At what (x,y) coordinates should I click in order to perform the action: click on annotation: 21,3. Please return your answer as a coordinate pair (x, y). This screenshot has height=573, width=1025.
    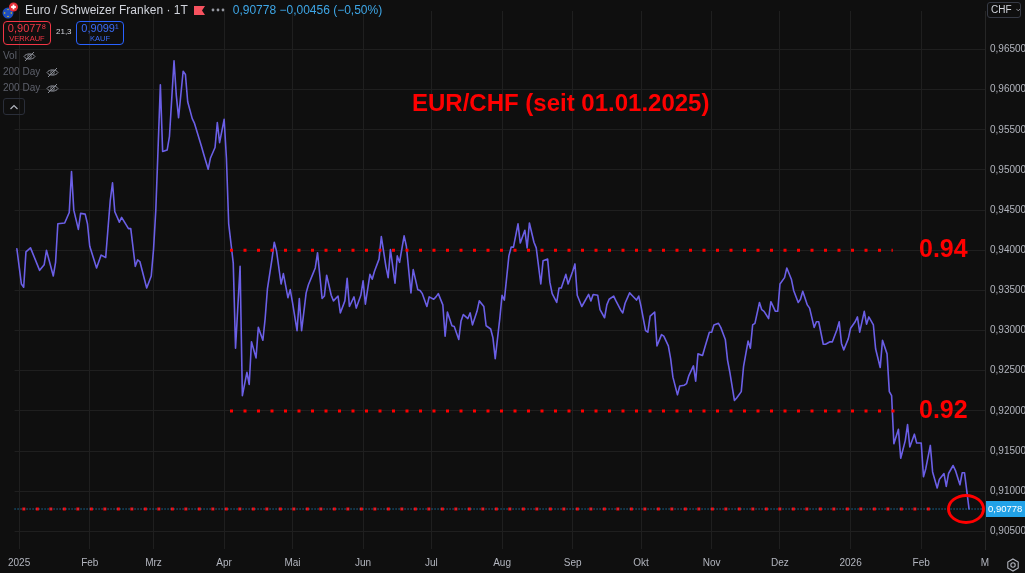
    Looking at the image, I should click on (64, 31).